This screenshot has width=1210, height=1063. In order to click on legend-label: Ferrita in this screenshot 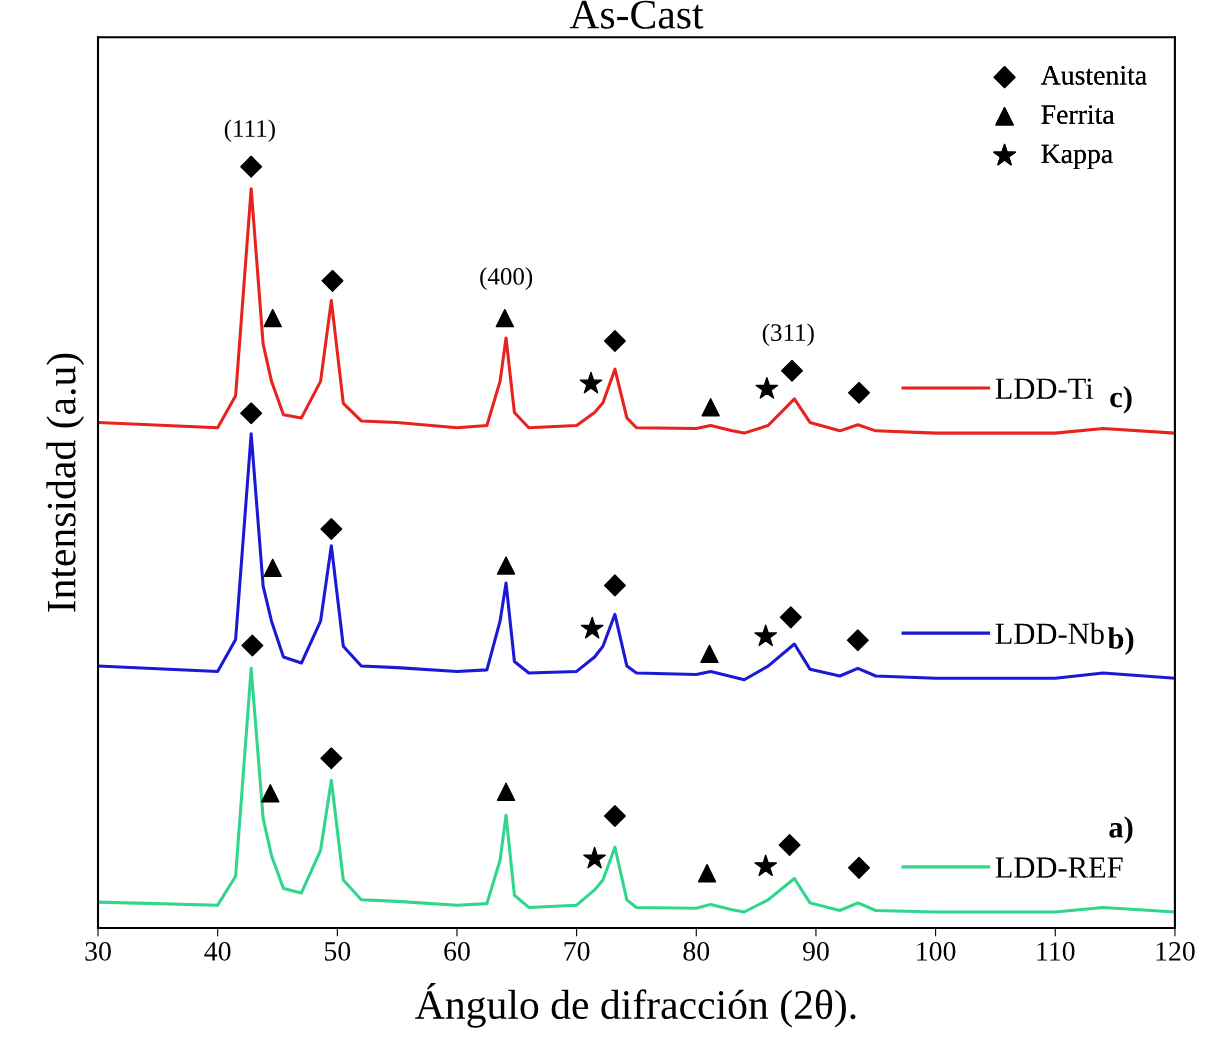, I will do `click(1078, 114)`.